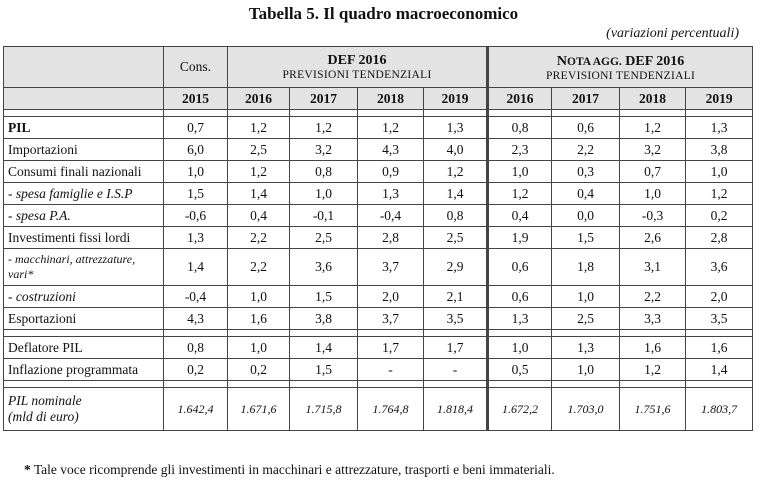 The width and height of the screenshot is (767, 488). Describe the element at coordinates (620, 75) in the screenshot. I see `nota-sub: PREVISIONI TENDENZIALI` at that location.